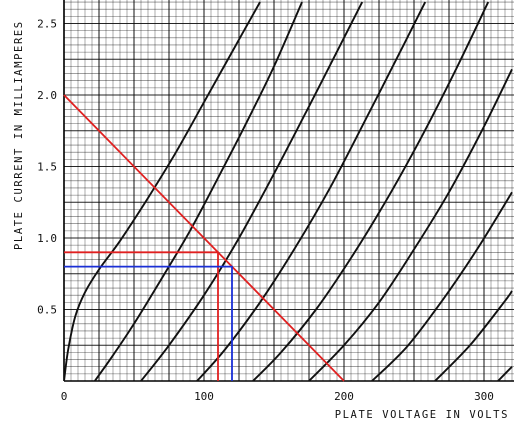 The image size is (515, 431). Describe the element at coordinates (204, 396) in the screenshot. I see `x-tick-label: 100` at that location.